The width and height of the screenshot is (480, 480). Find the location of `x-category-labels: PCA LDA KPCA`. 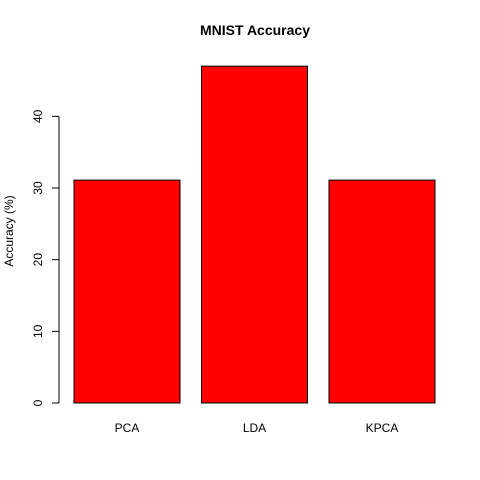

x-category-labels: PCA LDA KPCA is located at coordinates (257, 428).